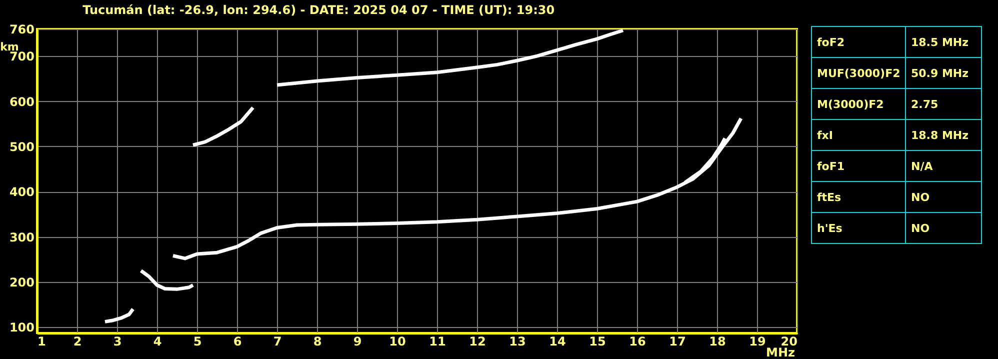 The width and height of the screenshot is (998, 359). I want to click on text: fxI, so click(859, 135).